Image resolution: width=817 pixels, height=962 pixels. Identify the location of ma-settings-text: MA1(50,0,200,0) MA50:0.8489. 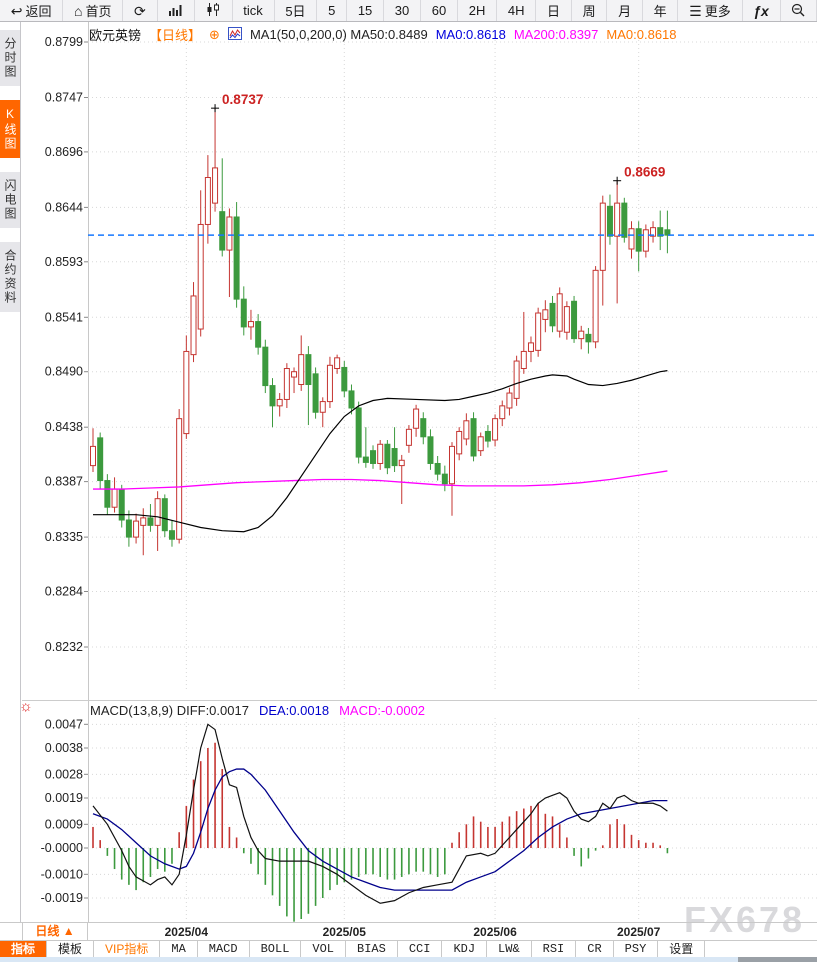
(338, 34).